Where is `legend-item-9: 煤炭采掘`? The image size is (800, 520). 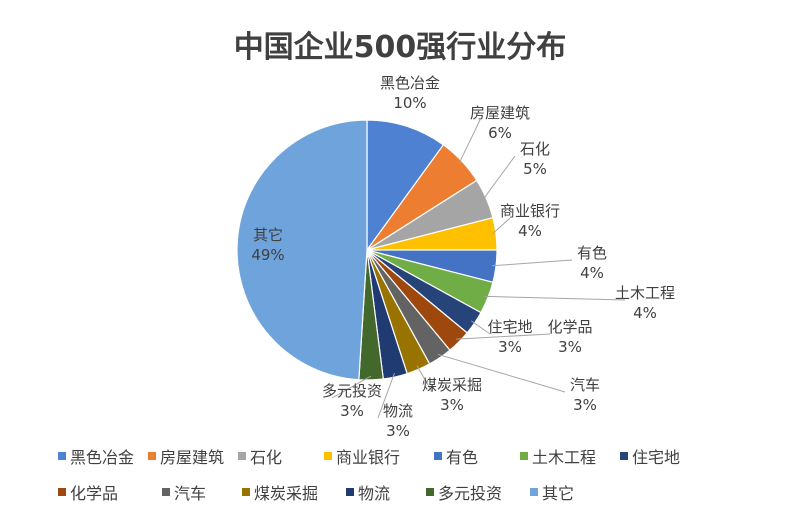
legend-item-9: 煤炭采掘 is located at coordinates (294, 492).